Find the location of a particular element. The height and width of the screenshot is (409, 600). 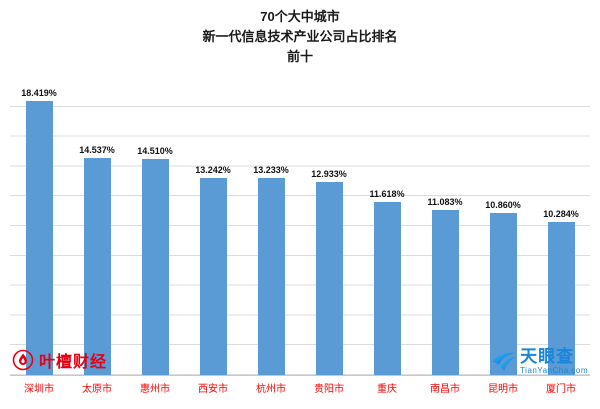

bar-column: 13.242% is located at coordinates (213, 226).